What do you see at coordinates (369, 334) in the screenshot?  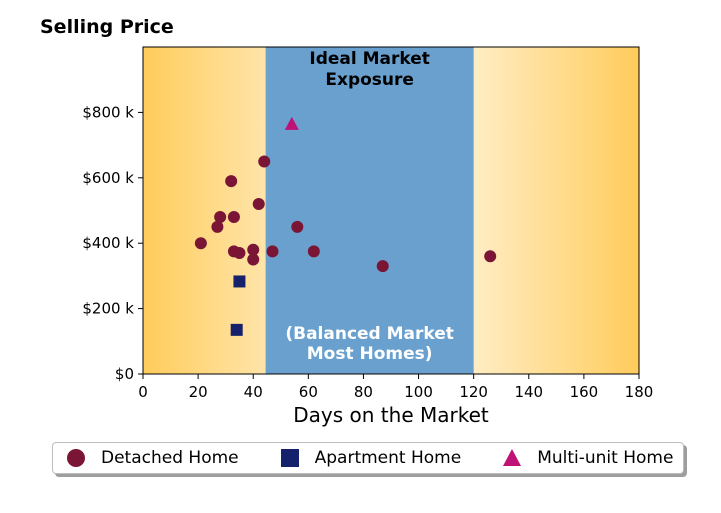 I see `band-subtitle-line: (Balanced Market` at bounding box center [369, 334].